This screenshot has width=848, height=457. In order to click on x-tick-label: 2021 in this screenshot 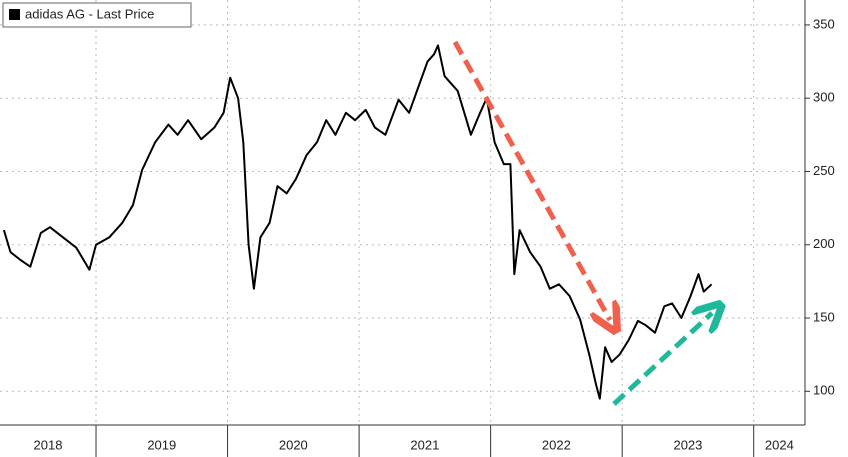, I will do `click(424, 444)`.